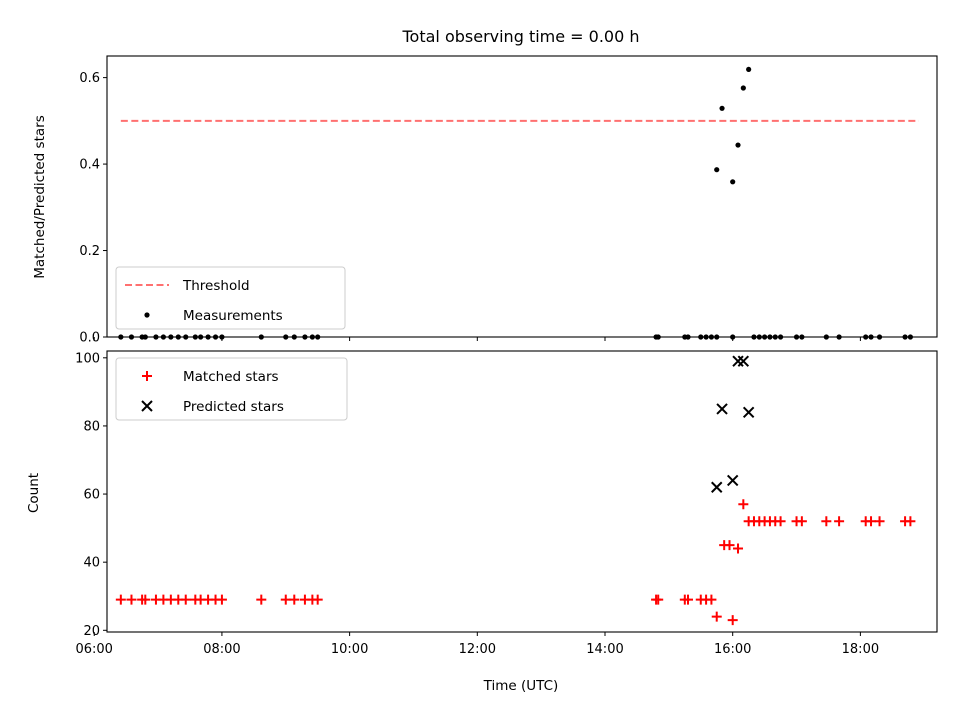 The height and width of the screenshot is (720, 960). I want to click on y-tick-label: 0.0, so click(89, 338).